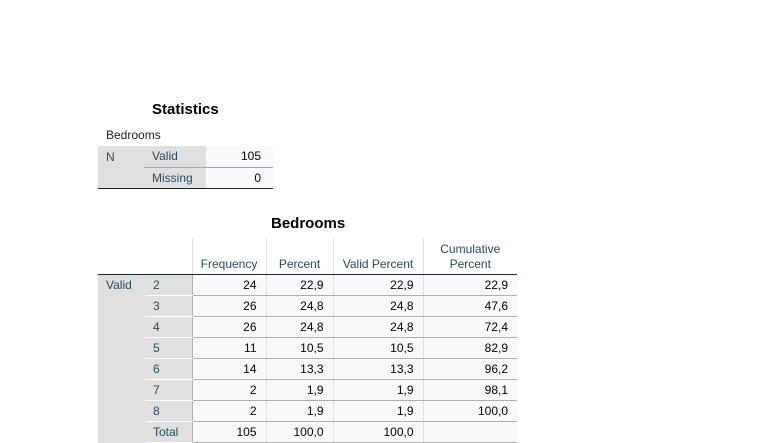 The width and height of the screenshot is (784, 443). What do you see at coordinates (175, 157) in the screenshot?
I see `valid-label: Valid` at bounding box center [175, 157].